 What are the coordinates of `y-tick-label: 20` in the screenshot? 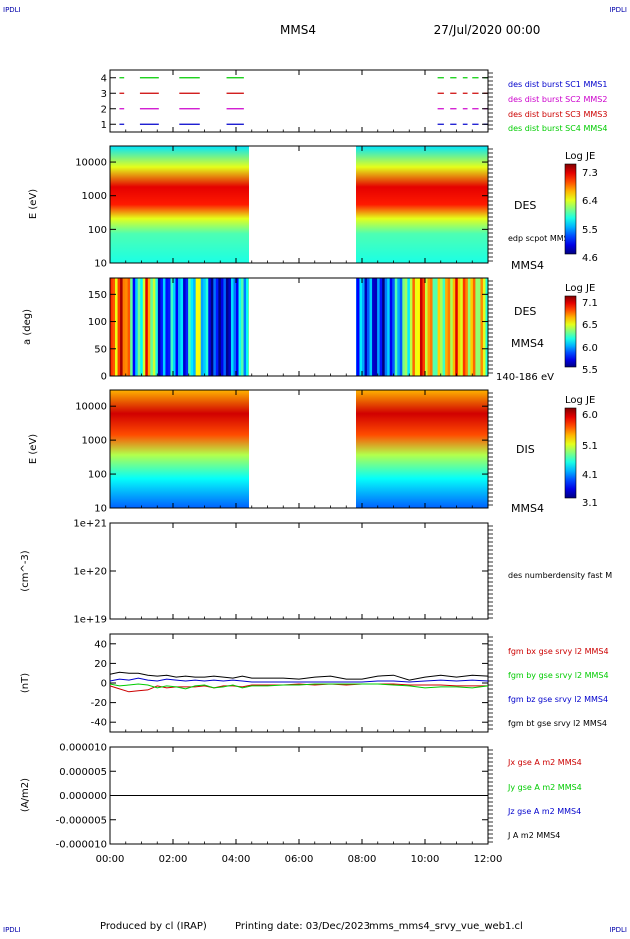 It's located at (100, 664).